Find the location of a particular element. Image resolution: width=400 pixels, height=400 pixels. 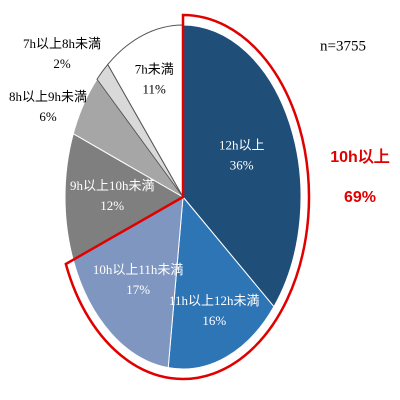

sample-size: n=3755 is located at coordinates (343, 46).